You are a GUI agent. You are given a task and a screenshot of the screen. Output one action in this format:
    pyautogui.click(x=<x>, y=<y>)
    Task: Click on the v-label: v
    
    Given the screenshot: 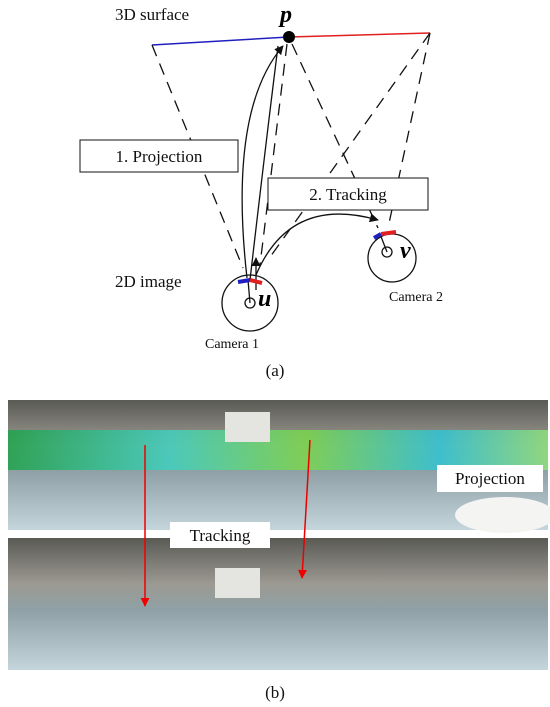 What is the action you would take?
    pyautogui.click(x=405, y=251)
    